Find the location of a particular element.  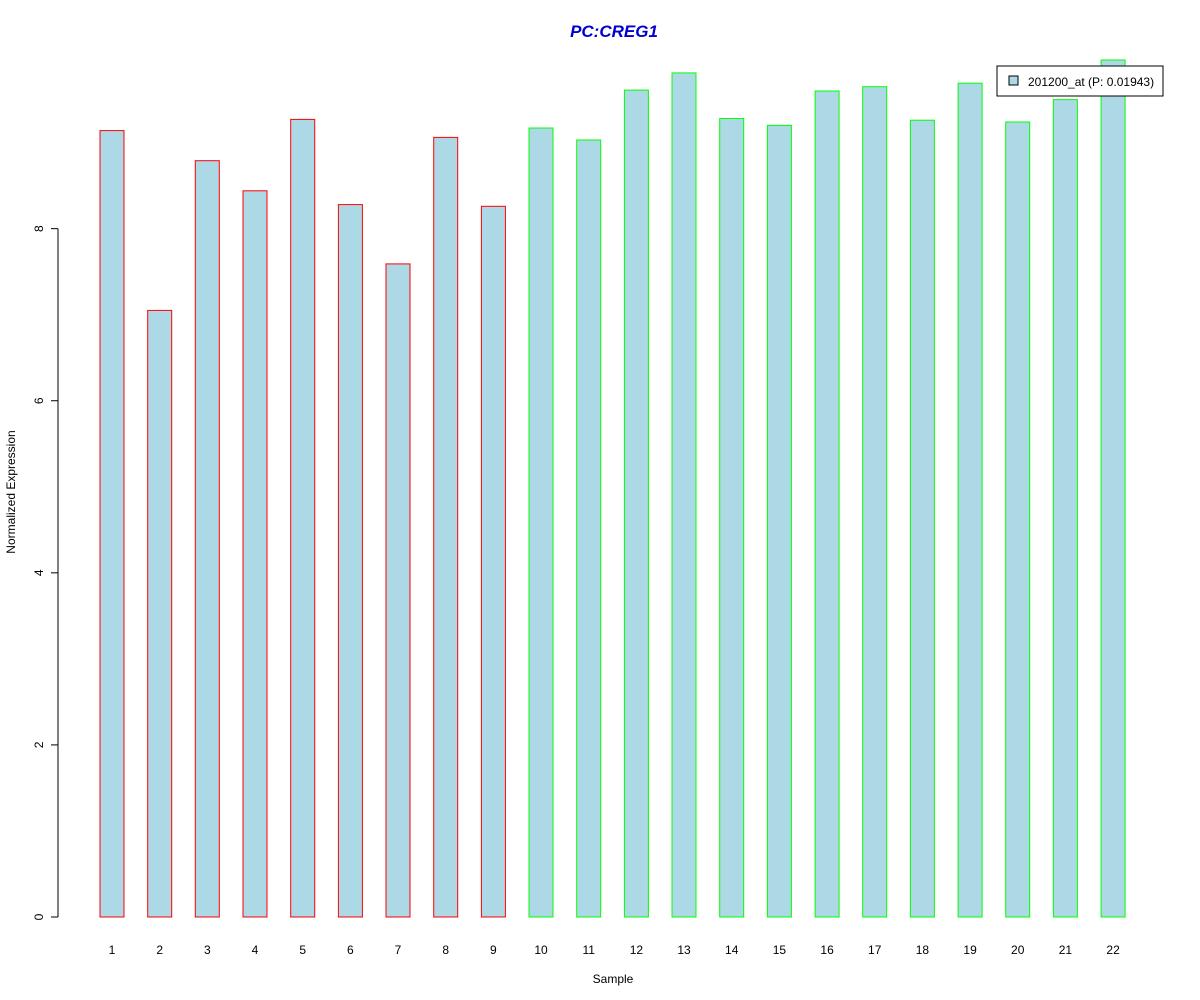

y-tick-label: 6 is located at coordinates (39, 400).